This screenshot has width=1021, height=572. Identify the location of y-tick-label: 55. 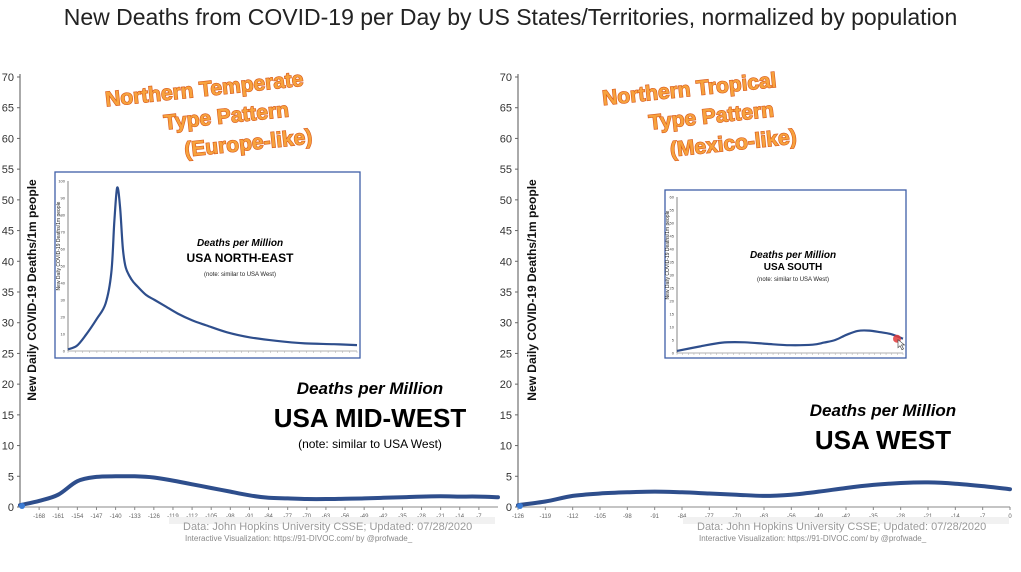
(8, 170).